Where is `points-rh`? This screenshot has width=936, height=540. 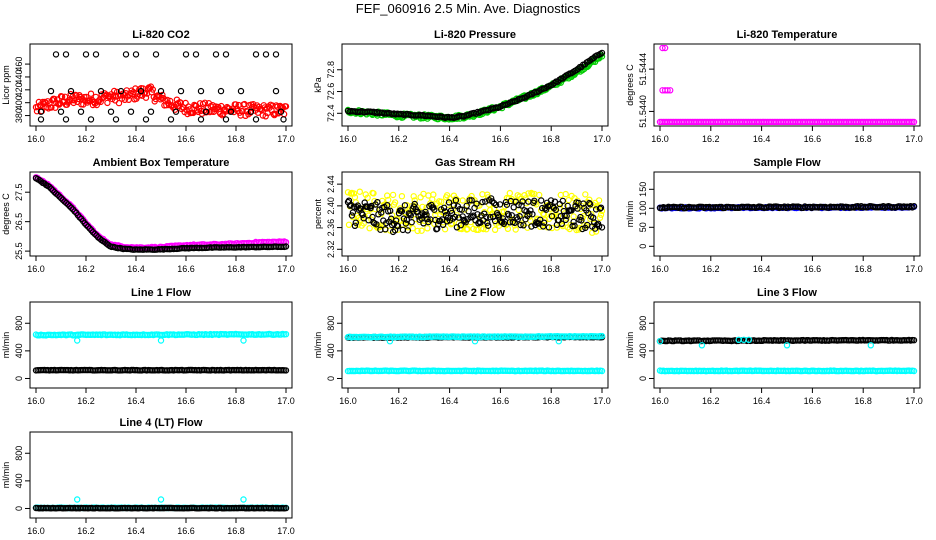 points-rh is located at coordinates (475, 212).